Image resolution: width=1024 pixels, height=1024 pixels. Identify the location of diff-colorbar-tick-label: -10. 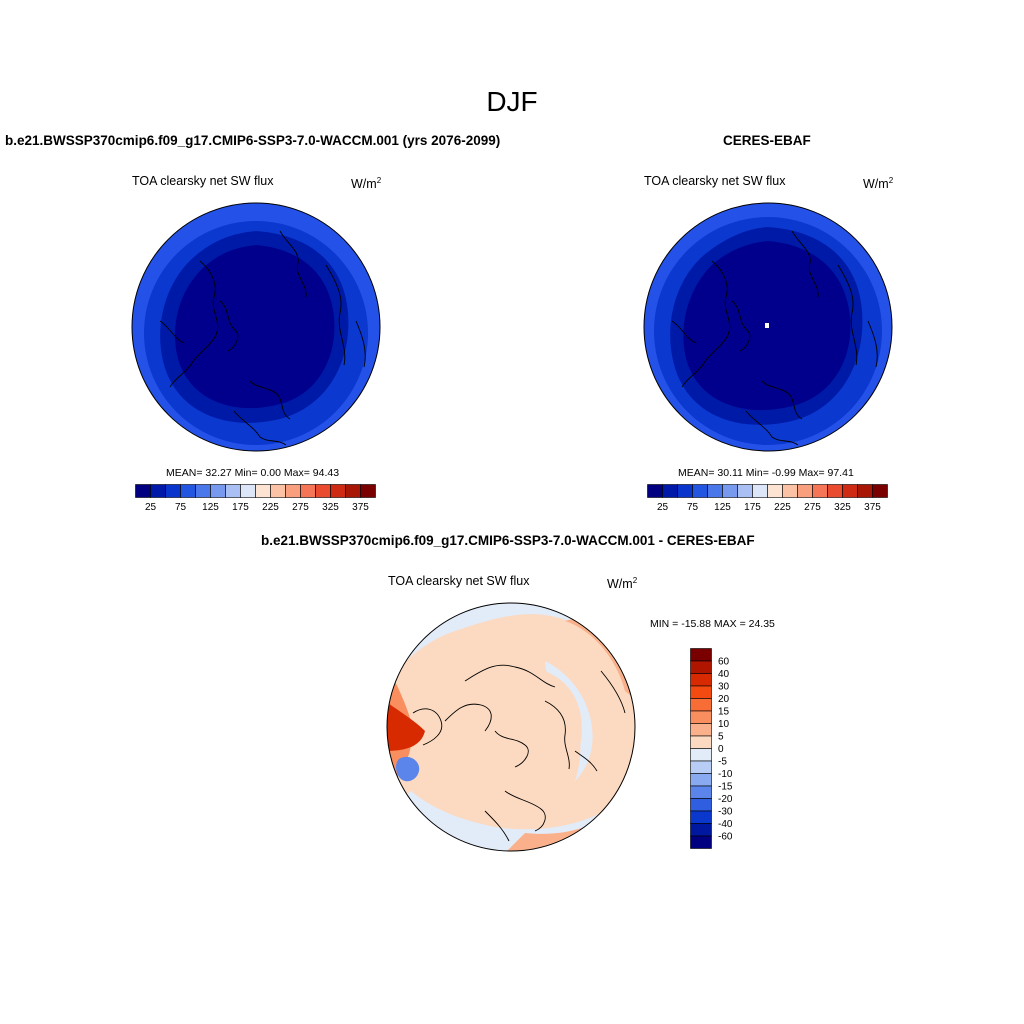
(725, 774).